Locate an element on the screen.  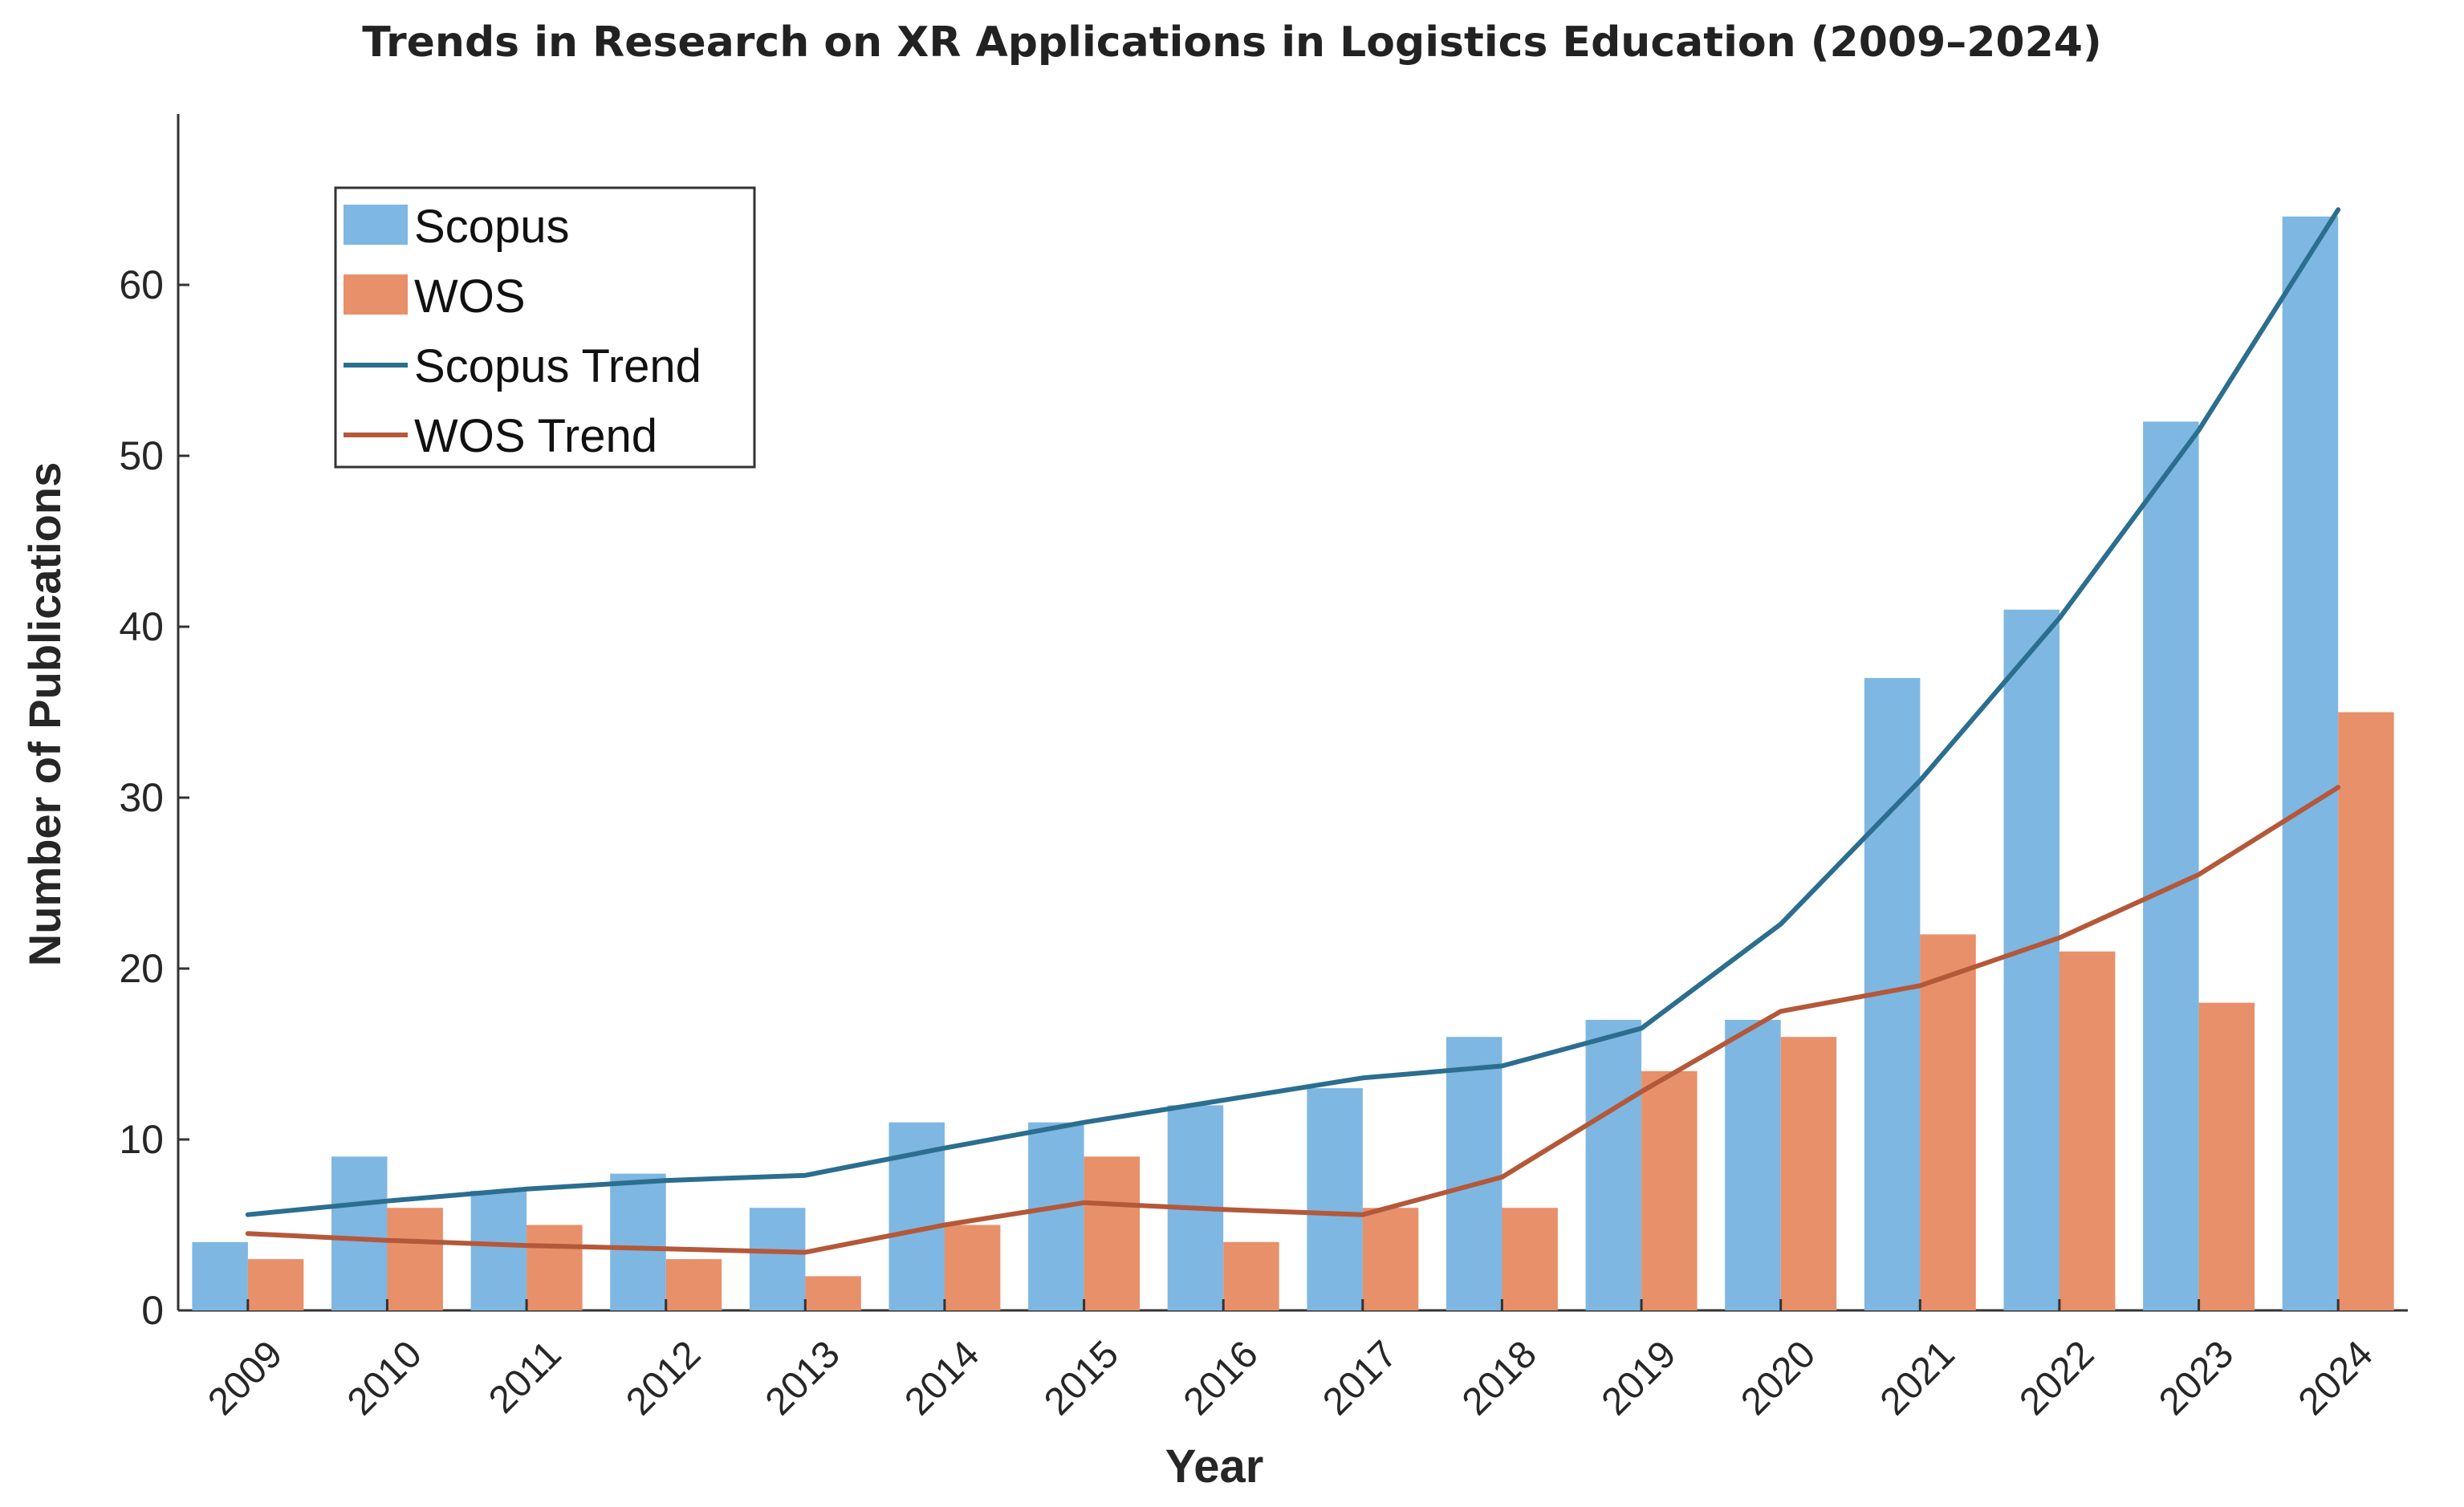
bar-scopus-2017 is located at coordinates (1335, 1199).